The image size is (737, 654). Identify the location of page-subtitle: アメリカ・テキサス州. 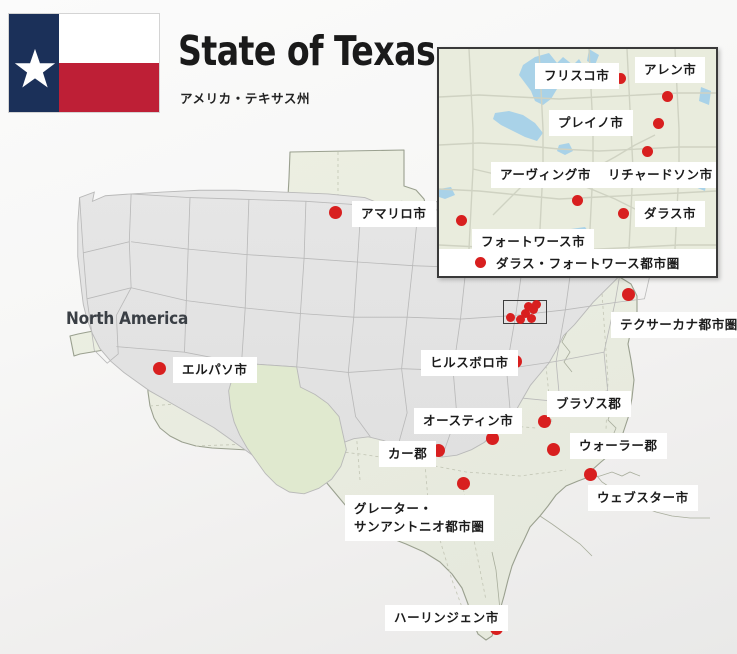
(245, 99).